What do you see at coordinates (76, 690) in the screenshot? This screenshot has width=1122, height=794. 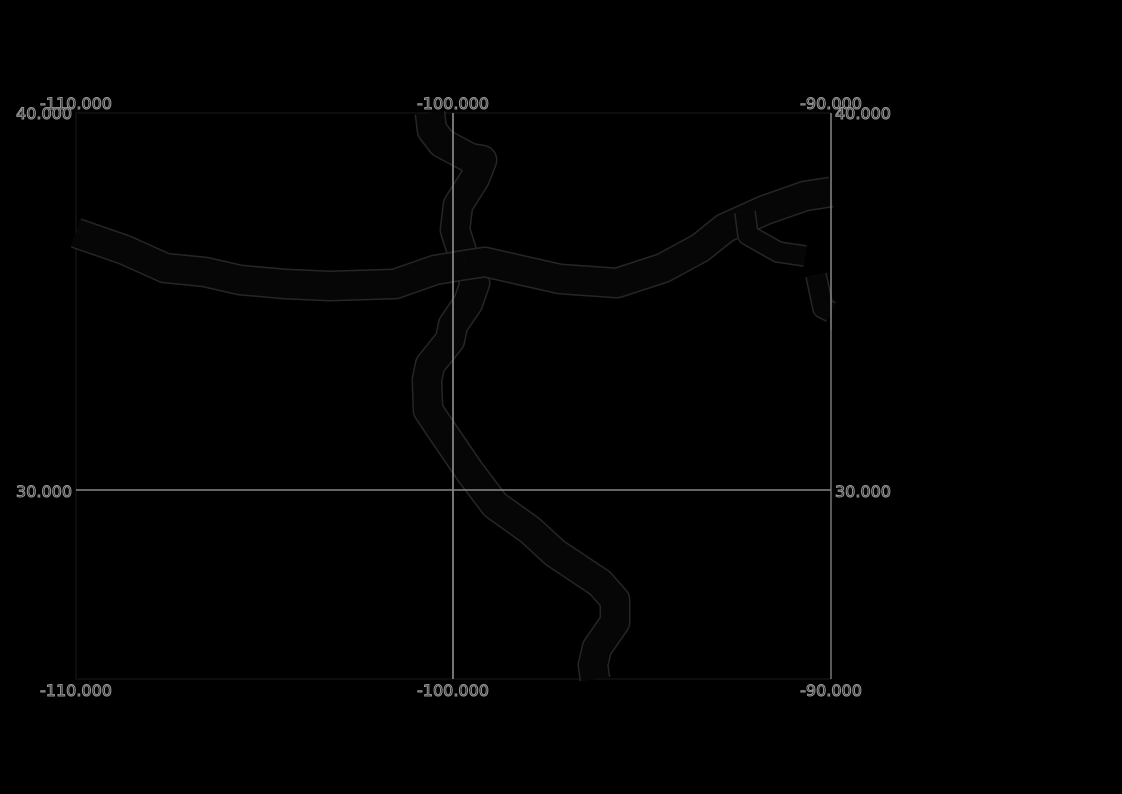 I see `lon-label-bottom-west: -110.000` at bounding box center [76, 690].